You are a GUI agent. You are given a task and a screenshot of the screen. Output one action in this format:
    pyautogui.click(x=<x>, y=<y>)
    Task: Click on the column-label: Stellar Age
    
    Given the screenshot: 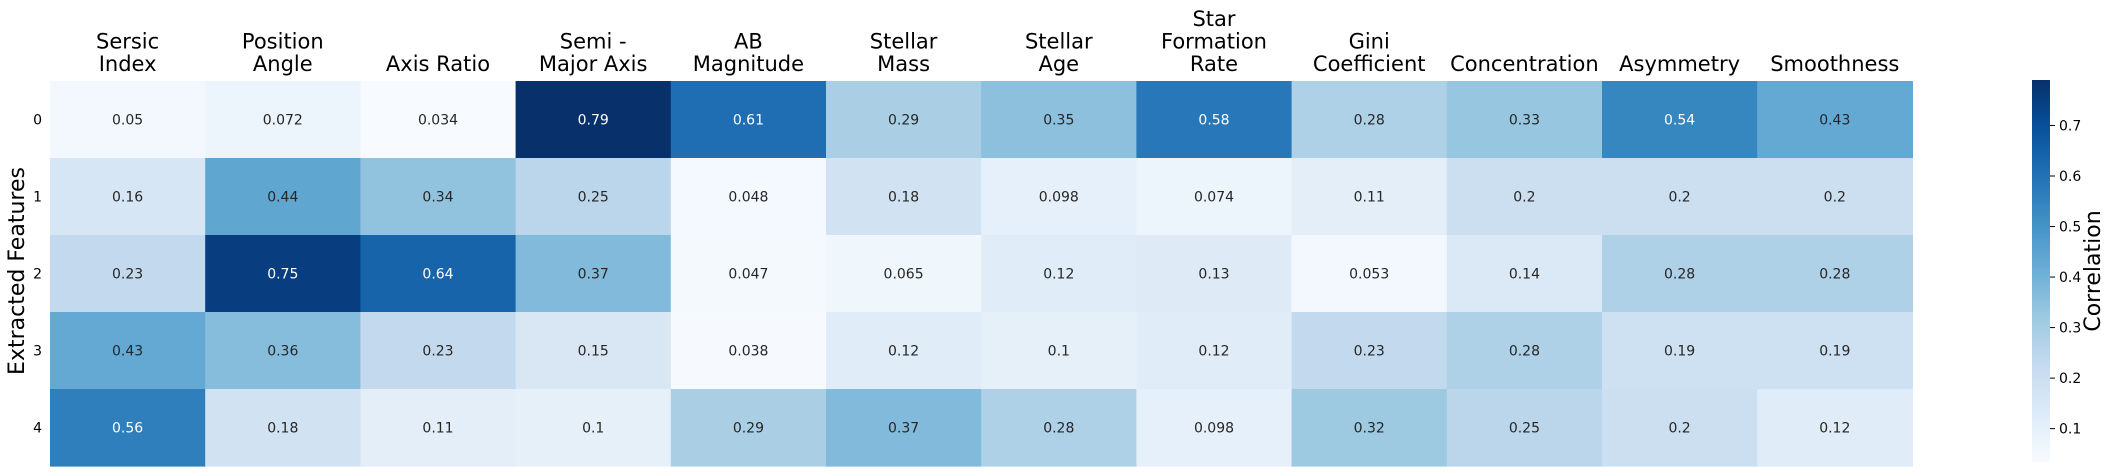 What is the action you would take?
    pyautogui.click(x=1059, y=53)
    